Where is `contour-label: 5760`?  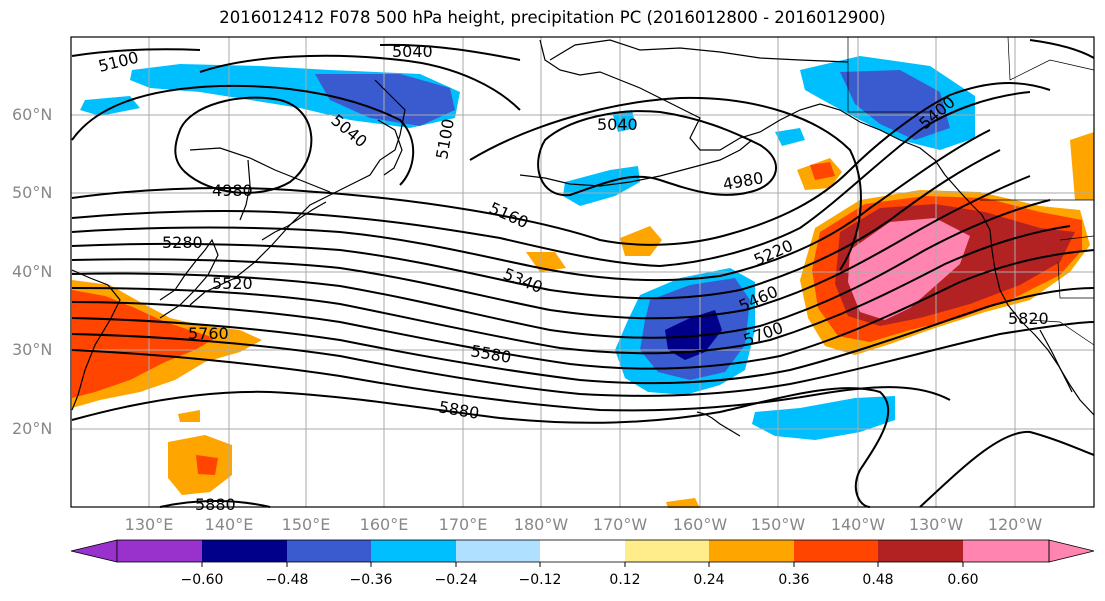
contour-label: 5760 is located at coordinates (208, 333).